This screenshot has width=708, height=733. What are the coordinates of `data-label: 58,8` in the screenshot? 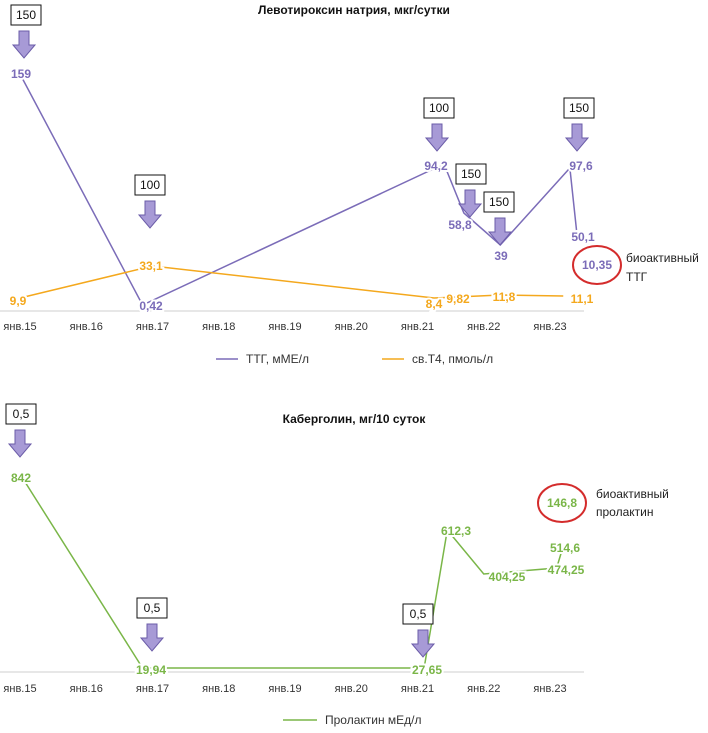 It's located at (460, 225).